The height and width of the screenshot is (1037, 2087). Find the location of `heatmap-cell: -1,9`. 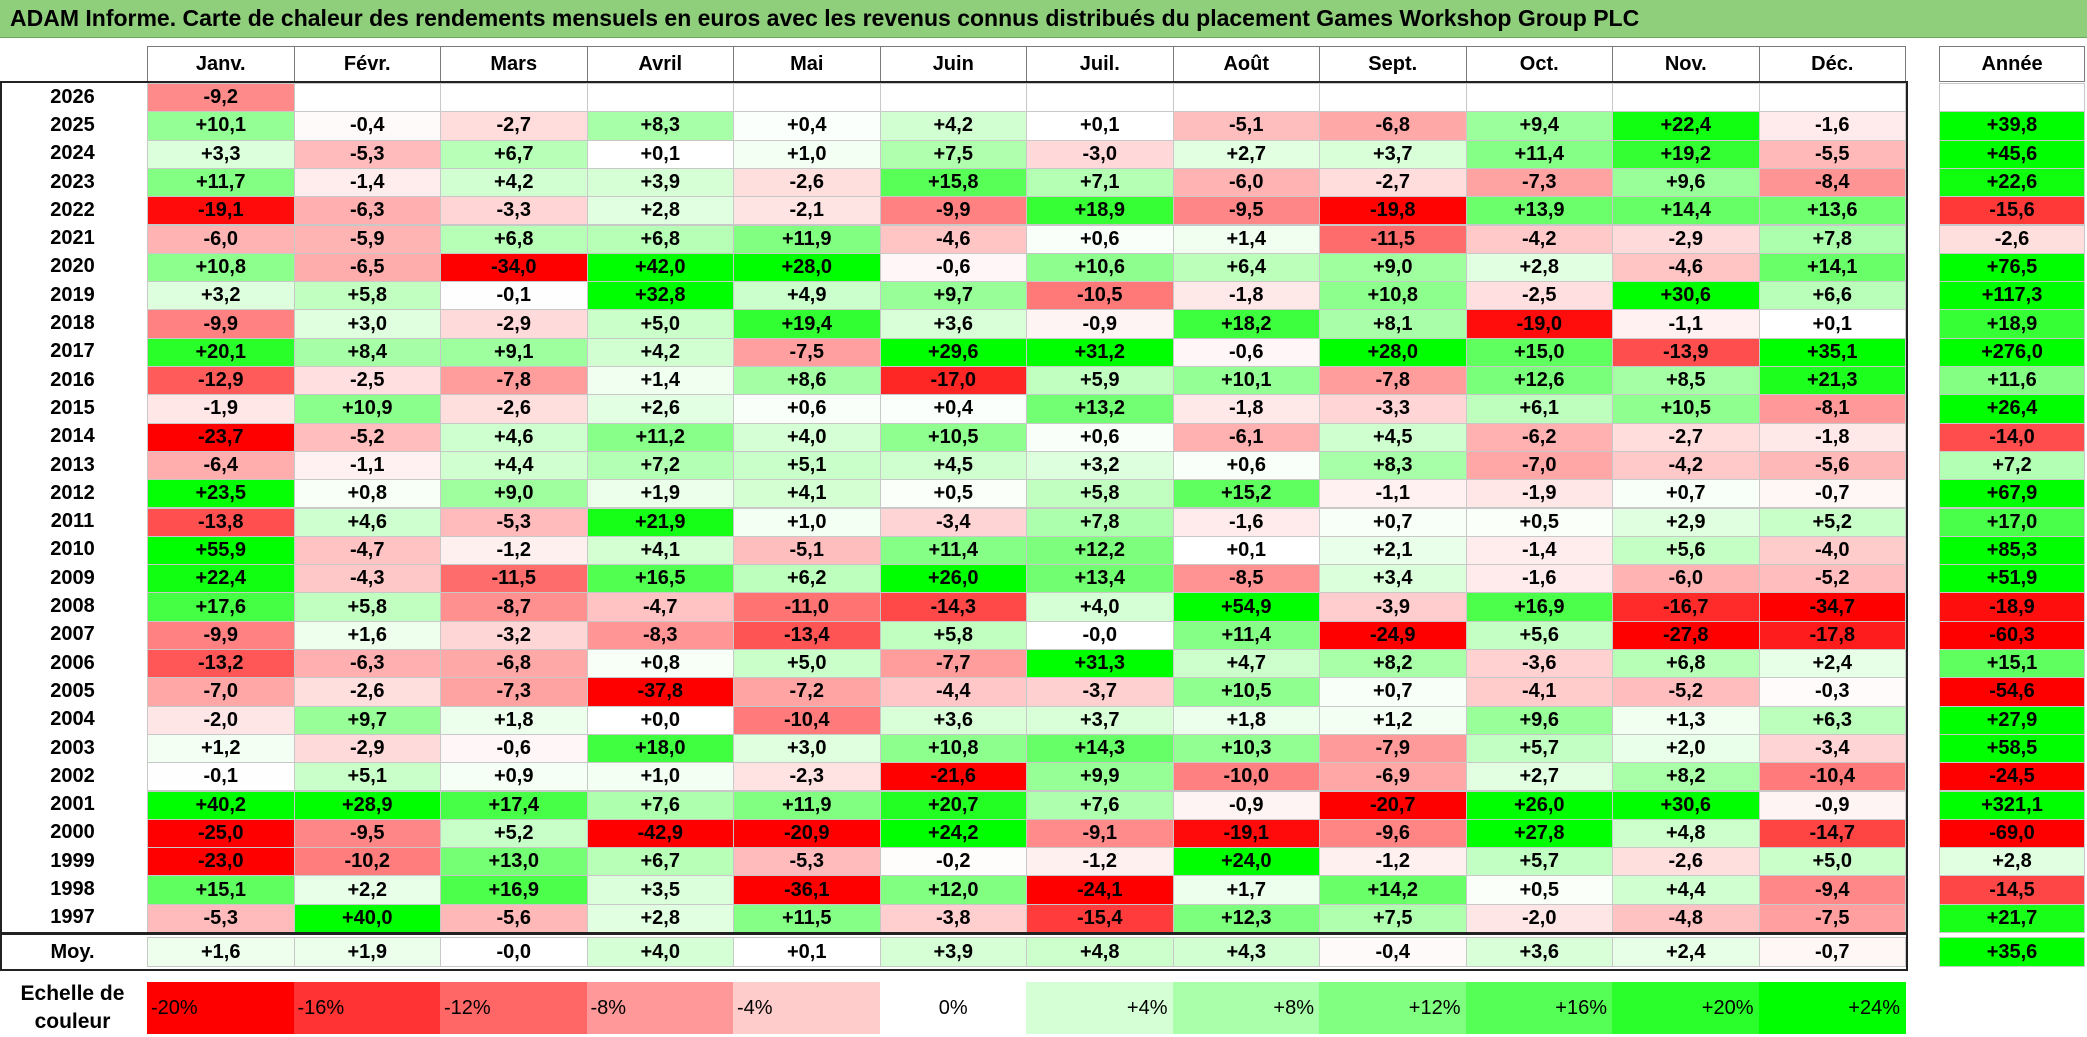

heatmap-cell: -1,9 is located at coordinates (1539, 494).